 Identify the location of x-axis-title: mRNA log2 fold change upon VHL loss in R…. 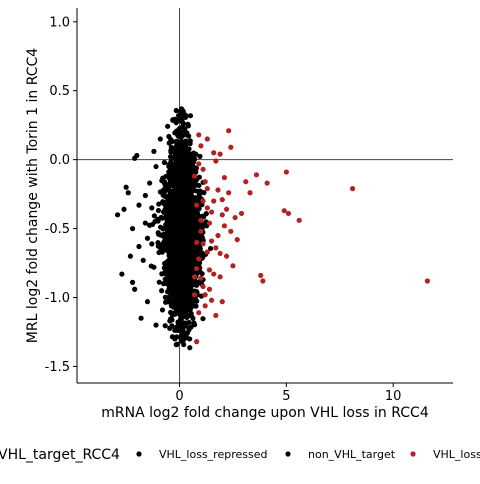
(265, 413).